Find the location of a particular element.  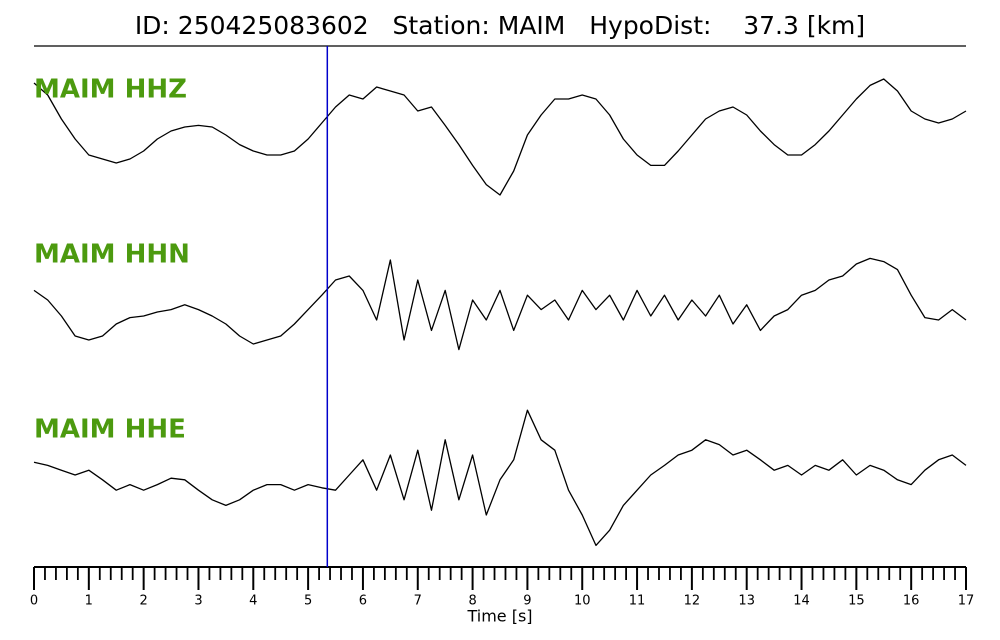

x-tick-label: 10 is located at coordinates (582, 601).